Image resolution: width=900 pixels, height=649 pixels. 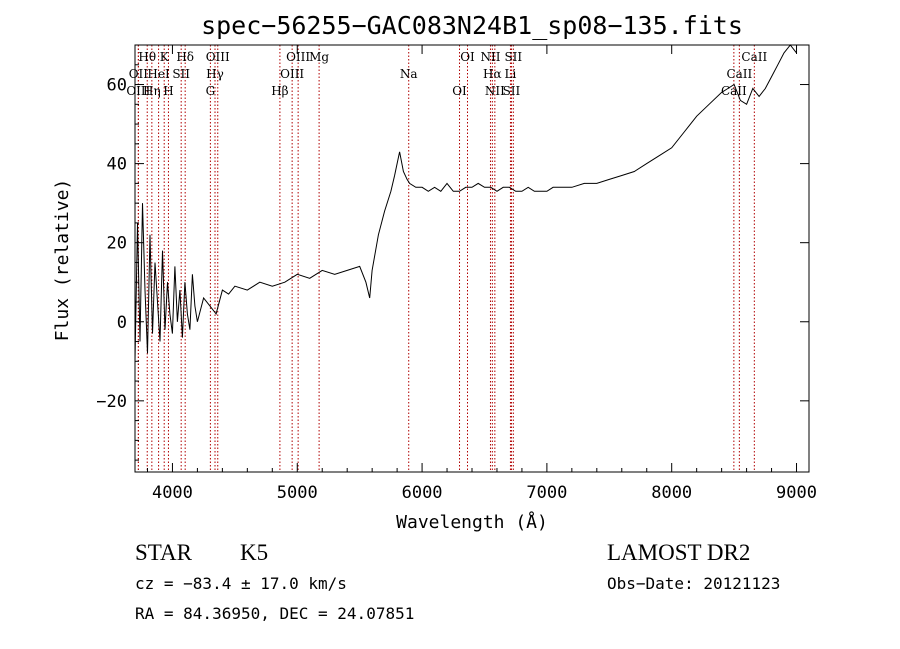 What do you see at coordinates (158, 74) in the screenshot?
I see `spectral-line-label: HeI` at bounding box center [158, 74].